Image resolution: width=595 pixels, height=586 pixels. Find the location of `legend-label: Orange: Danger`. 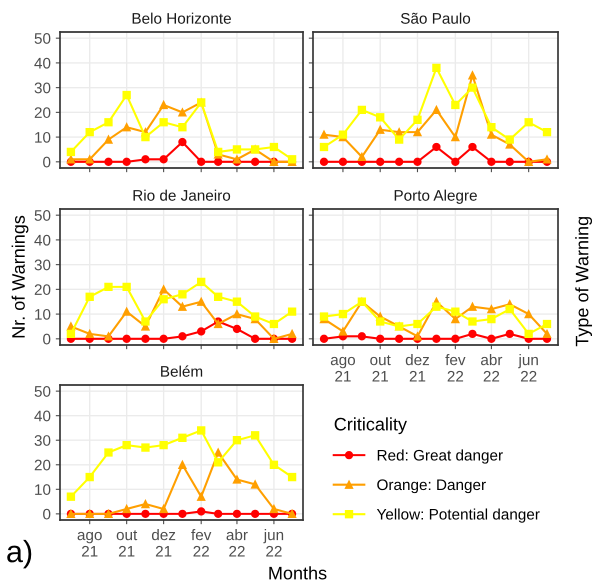

legend-label: Orange: Danger is located at coordinates (431, 486).